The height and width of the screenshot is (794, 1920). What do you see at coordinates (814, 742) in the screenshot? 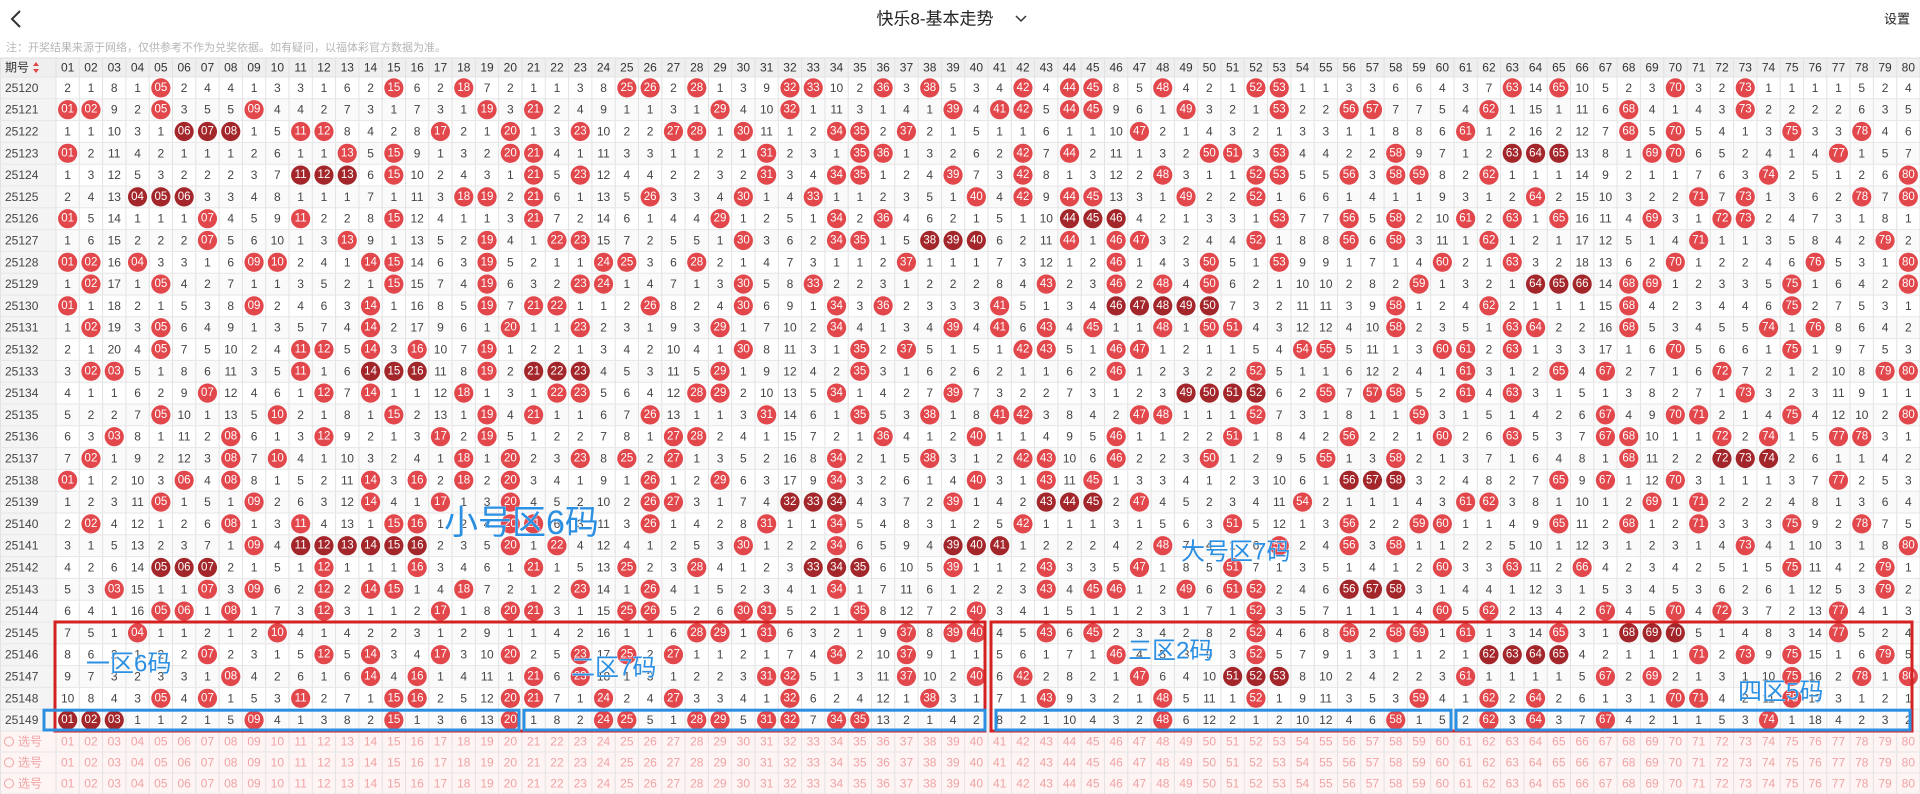
I see `select-number: 33` at bounding box center [814, 742].